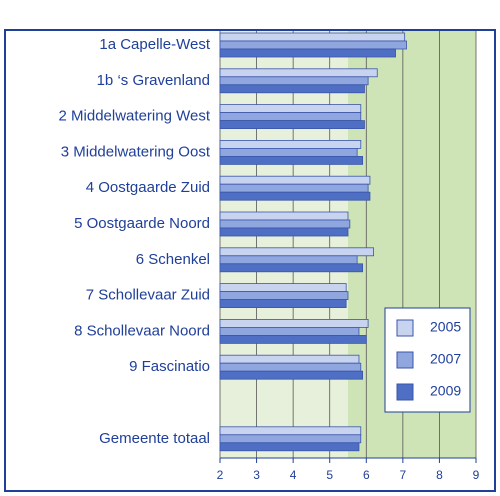  What do you see at coordinates (445, 391) in the screenshot?
I see `legend-label: 2009` at bounding box center [445, 391].